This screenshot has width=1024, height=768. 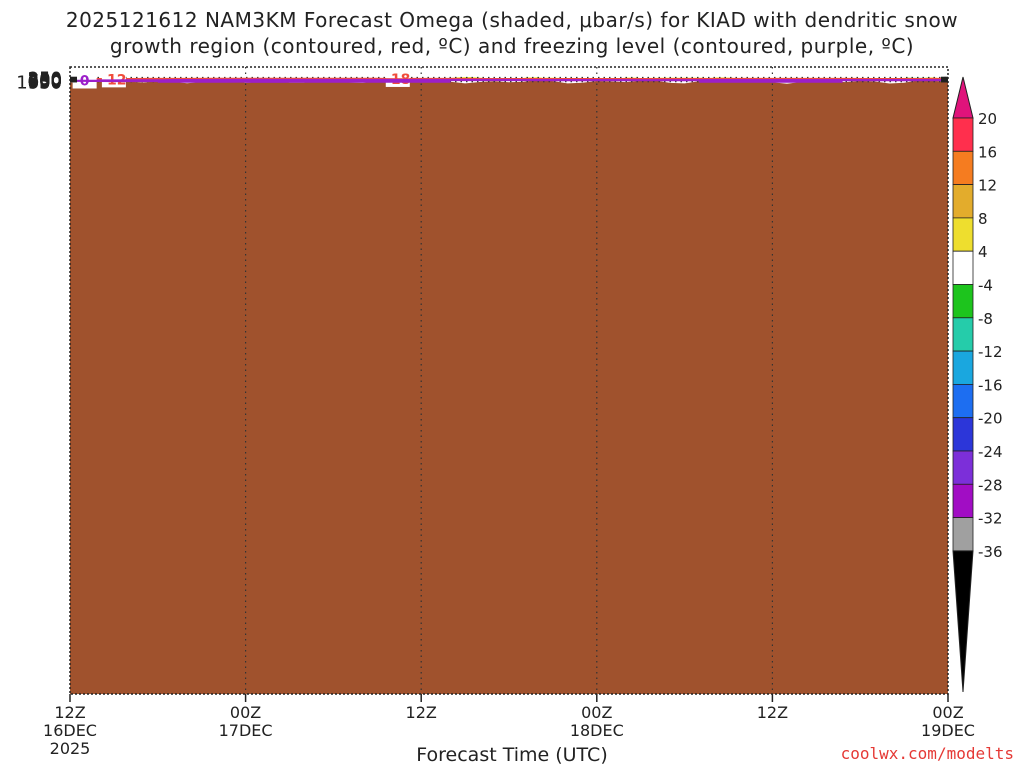 What do you see at coordinates (512, 755) in the screenshot?
I see `x-axis-label: Forecast Time (UTC)` at bounding box center [512, 755].